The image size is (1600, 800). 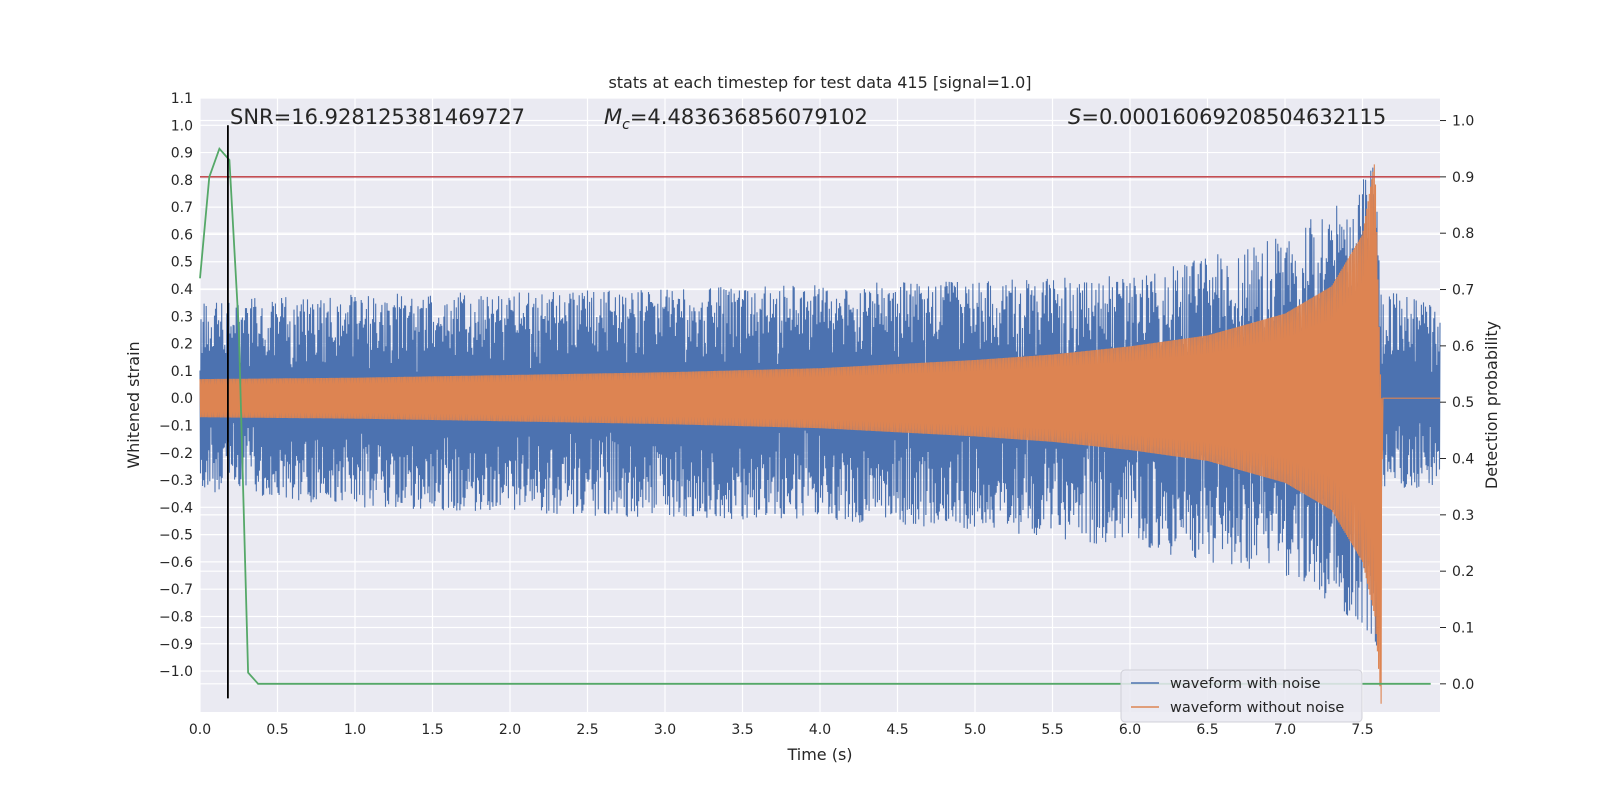 I want to click on y-tick-label: −0.9, so click(x=176, y=645).